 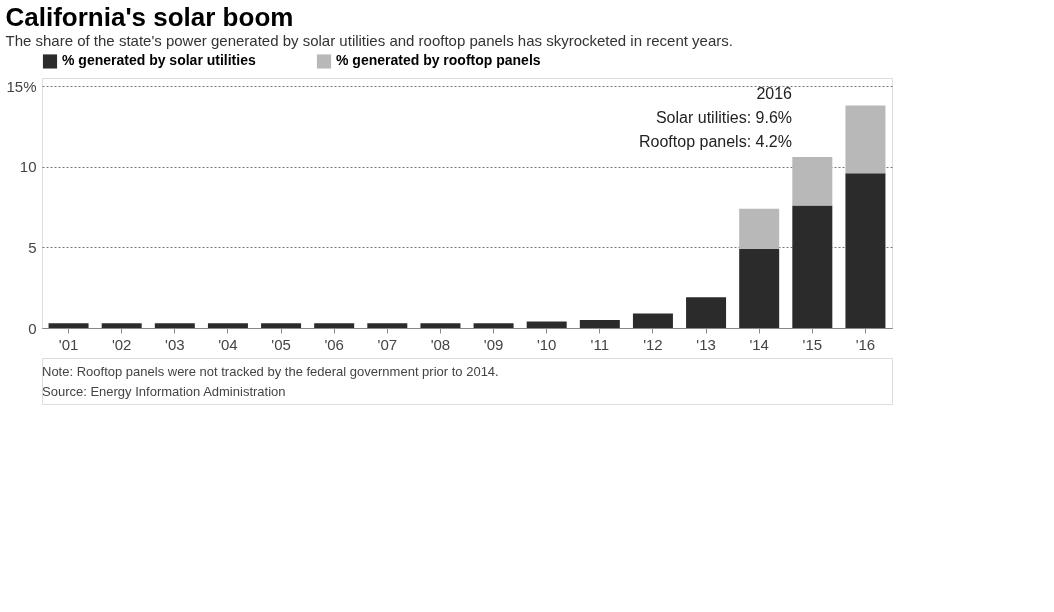 What do you see at coordinates (723, 117) in the screenshot?
I see `annotation: Solar utilities: 9.6%` at bounding box center [723, 117].